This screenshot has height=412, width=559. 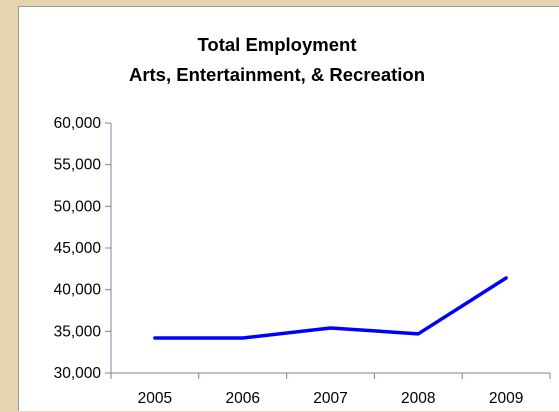 I want to click on x-tick-label: 2008, so click(x=418, y=398).